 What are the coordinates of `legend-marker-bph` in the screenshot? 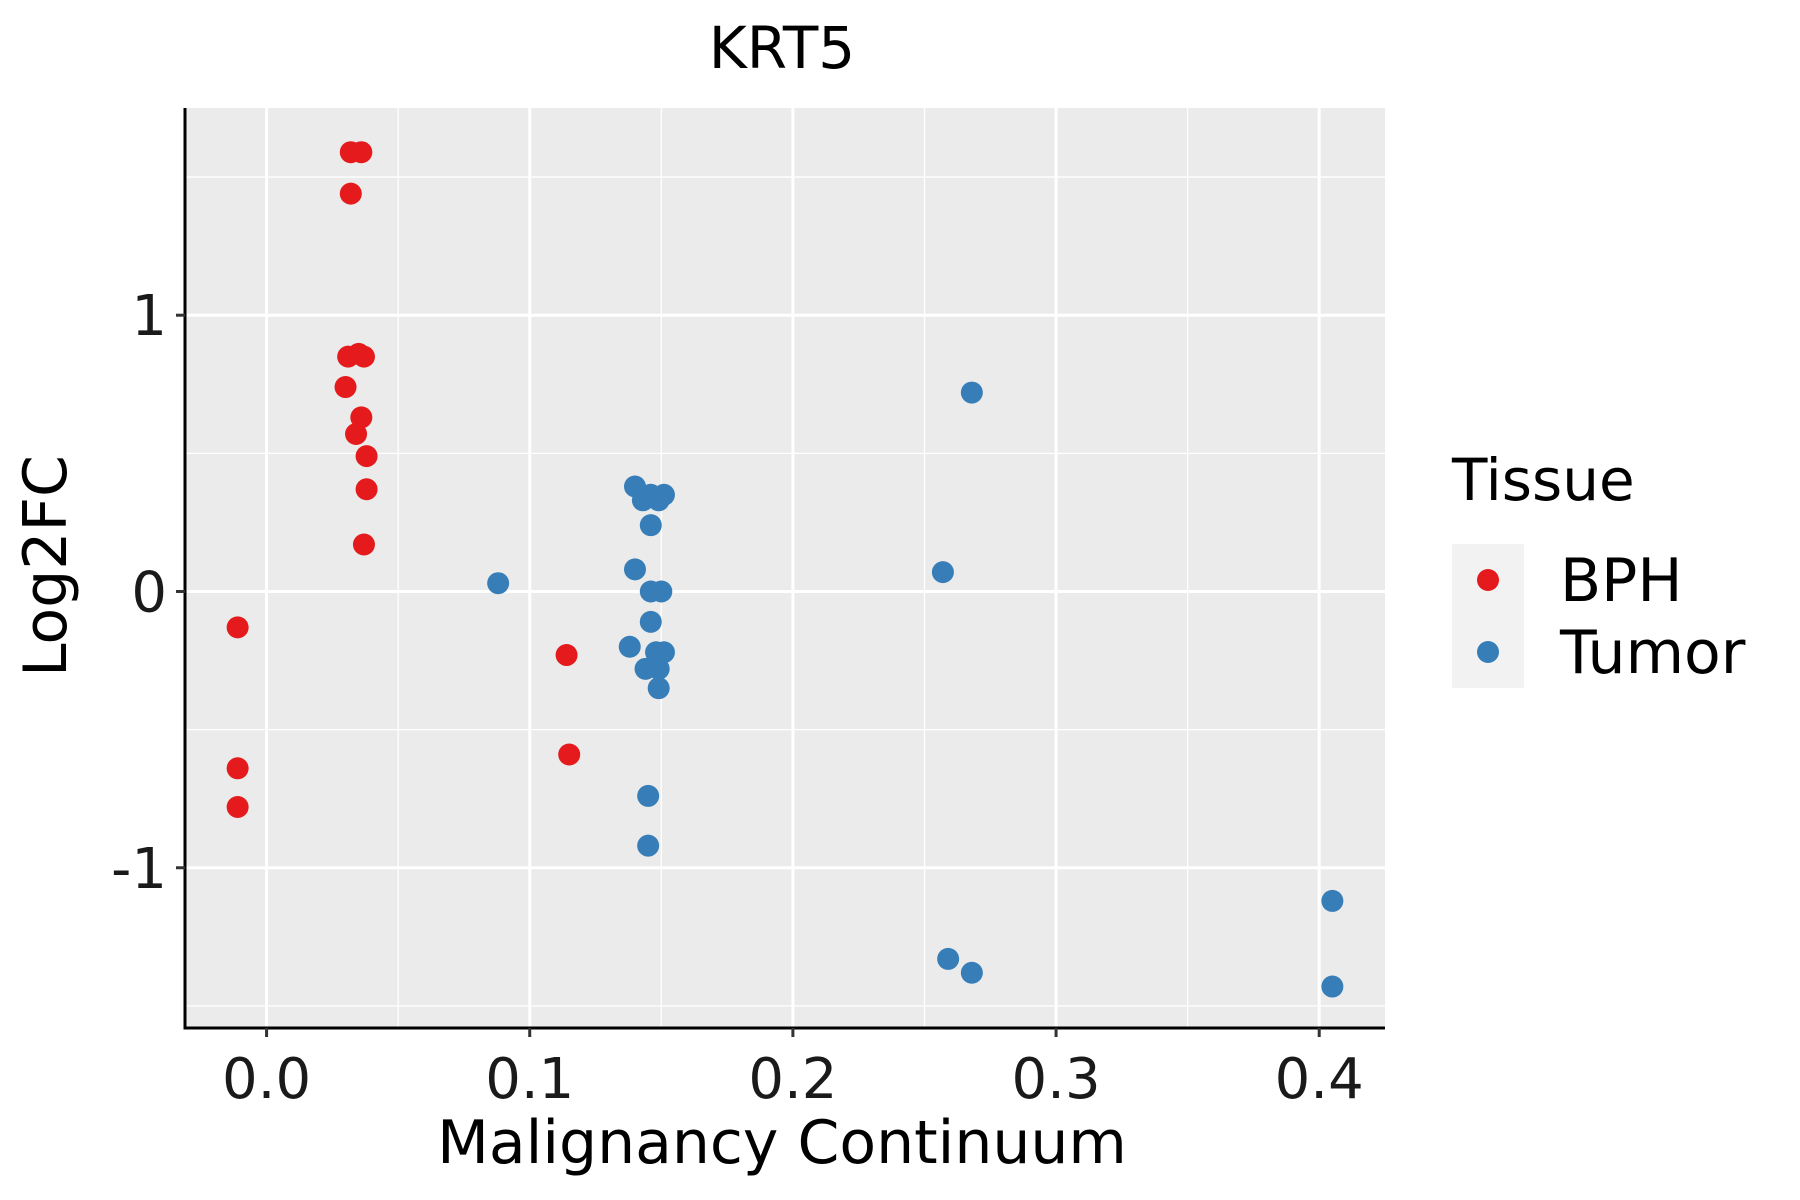 It's located at (1488, 580).